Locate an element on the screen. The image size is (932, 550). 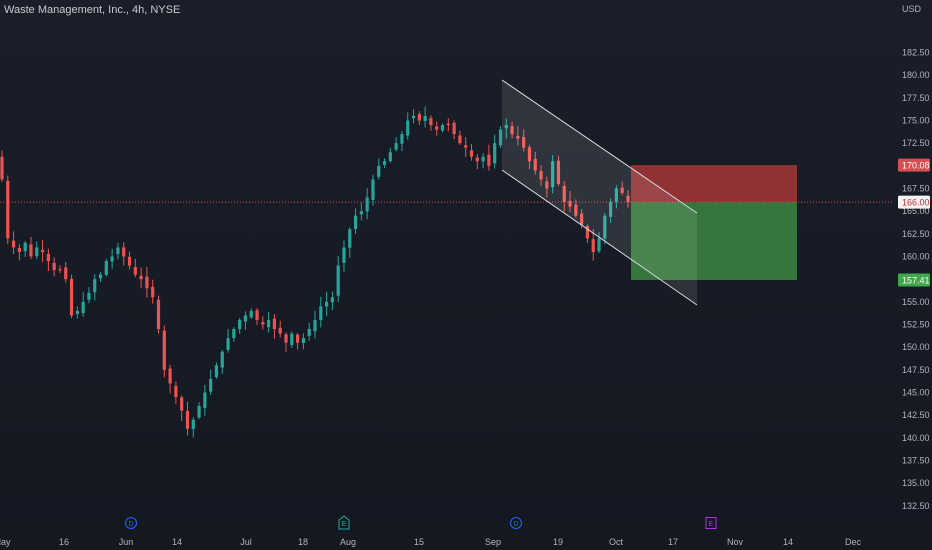
time-axis: May 16 Jun 14 Jul 18 Aug 15 Sep 19 Oct 17 Nov 14 Dec is located at coordinates (430, 542).